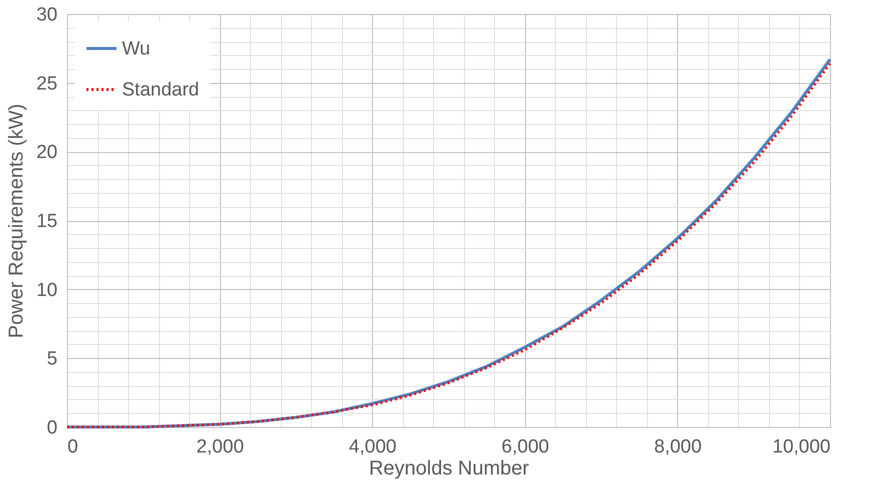 The width and height of the screenshot is (893, 504). Describe the element at coordinates (47, 290) in the screenshot. I see `y-tick-label: 10` at that location.